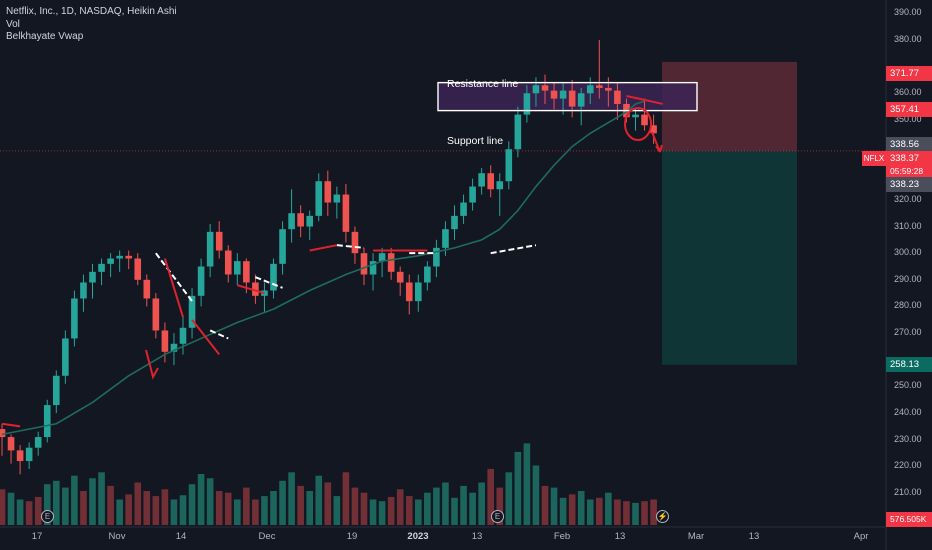 The height and width of the screenshot is (550, 932). Describe the element at coordinates (352, 536) in the screenshot. I see `time-tick-label: 19` at that location.